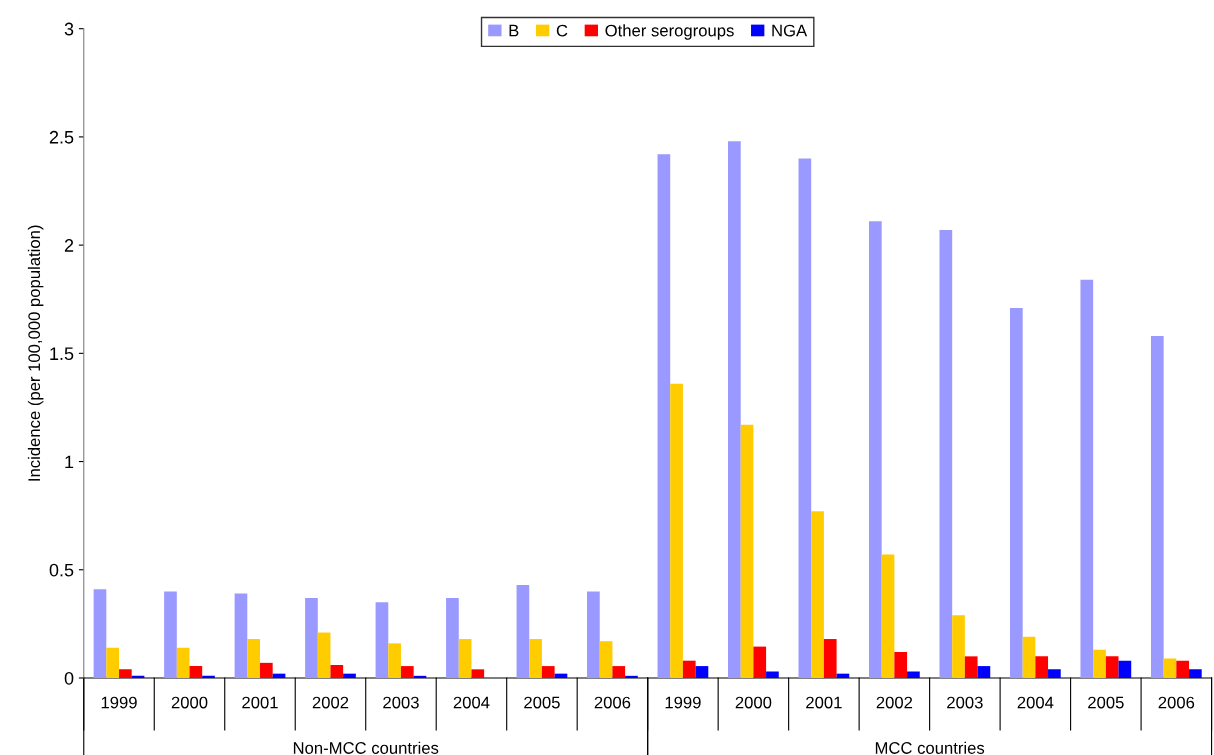 This screenshot has width=1214, height=755. What do you see at coordinates (69, 678) in the screenshot?
I see `y-tick-label: 0` at bounding box center [69, 678].